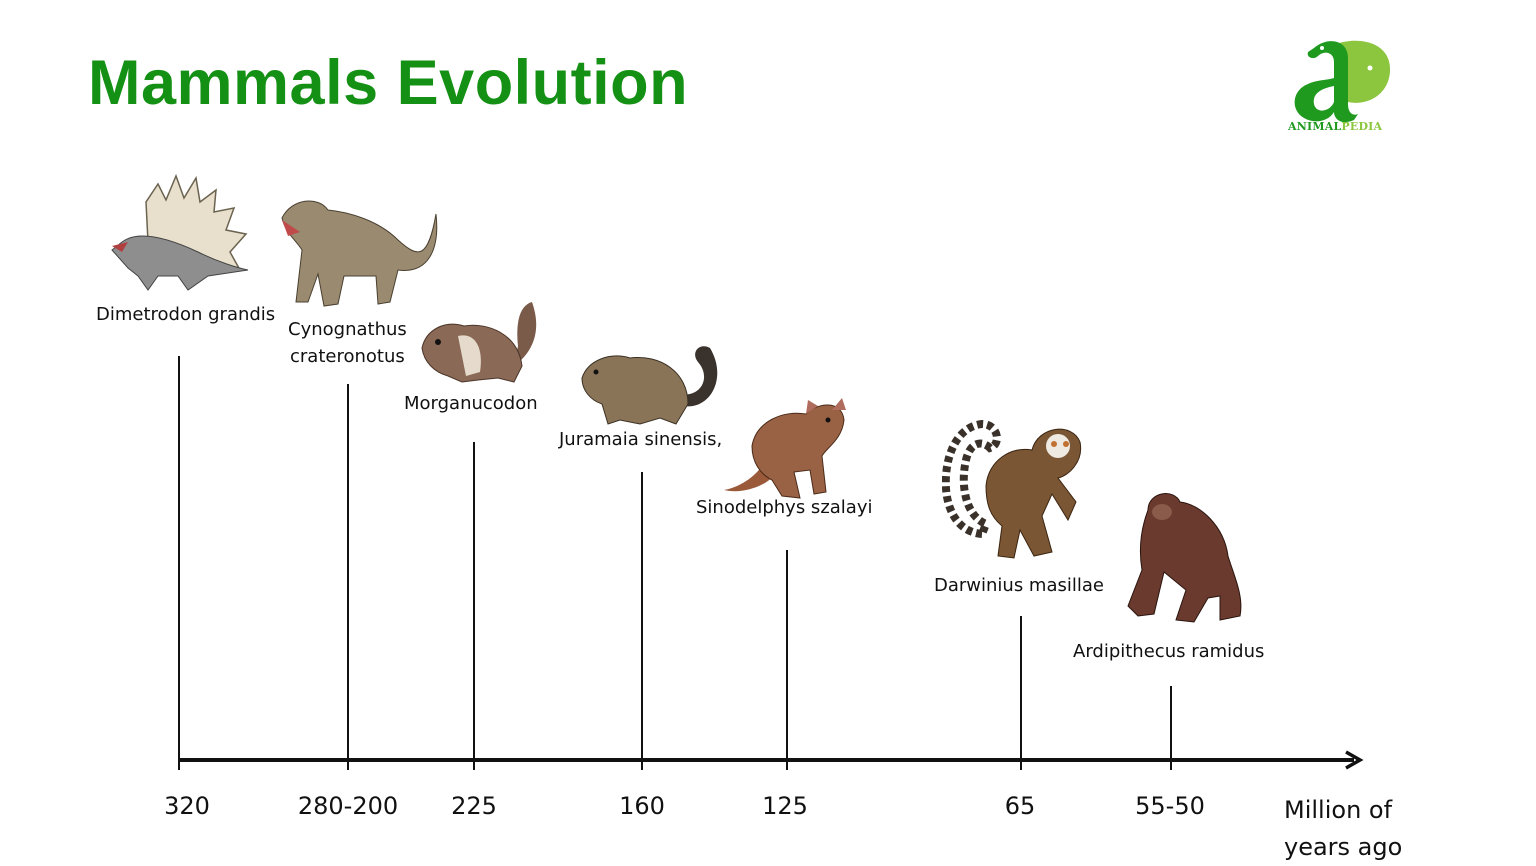 This screenshot has height=866, width=1536. I want to click on time-axis, so click(766, 760).